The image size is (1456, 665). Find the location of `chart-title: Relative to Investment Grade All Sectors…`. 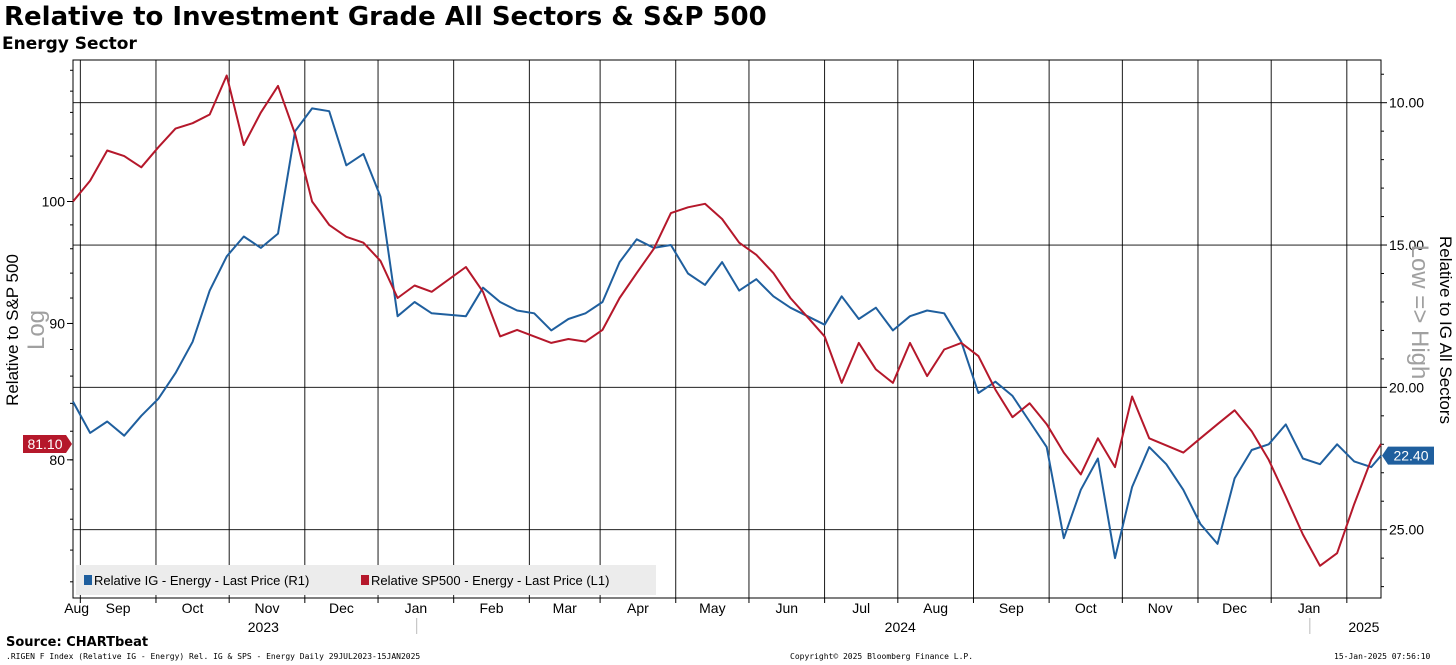

chart-title: Relative to Investment Grade All Sectors… is located at coordinates (385, 17).